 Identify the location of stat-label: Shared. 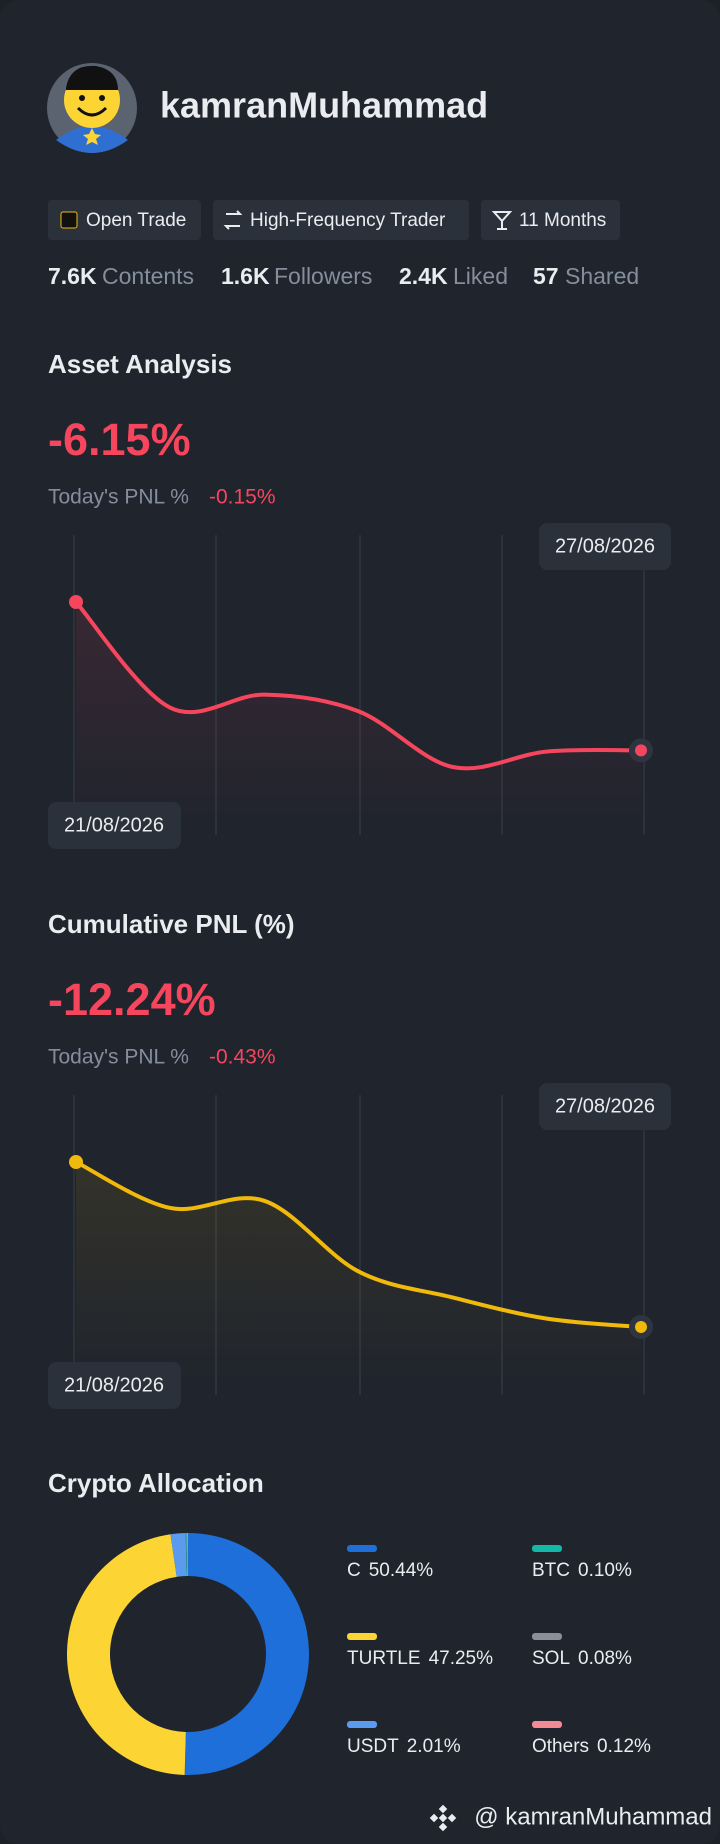
(602, 276).